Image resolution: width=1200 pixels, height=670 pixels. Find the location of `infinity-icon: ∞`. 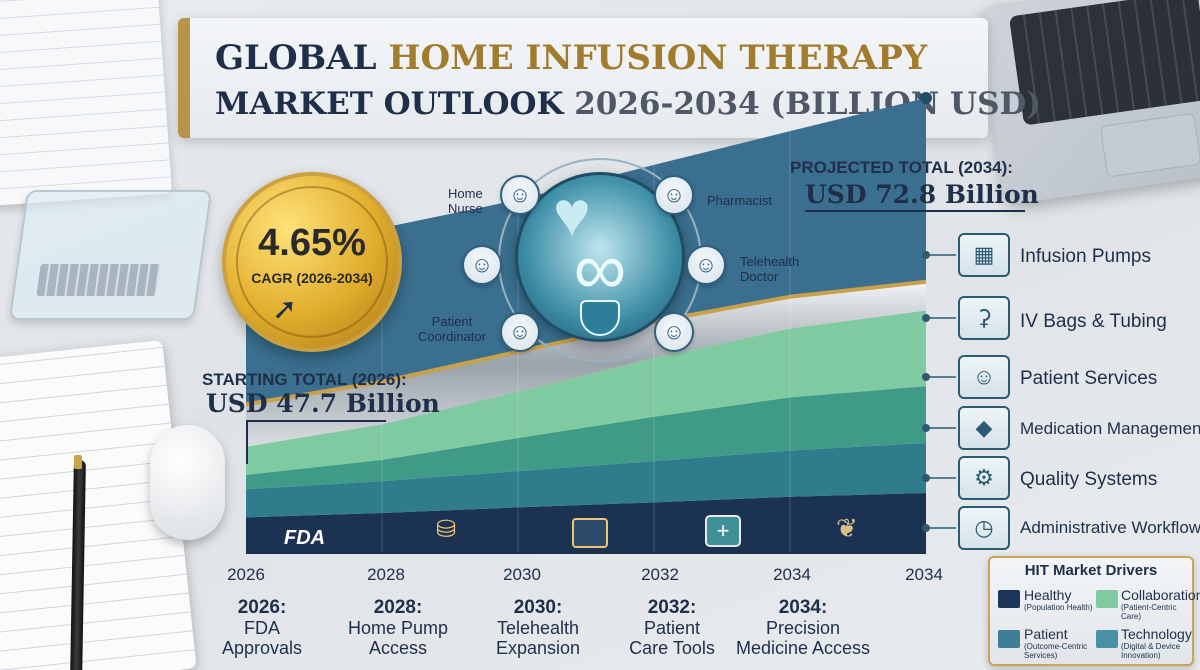

infinity-icon: ∞ is located at coordinates (600, 268).